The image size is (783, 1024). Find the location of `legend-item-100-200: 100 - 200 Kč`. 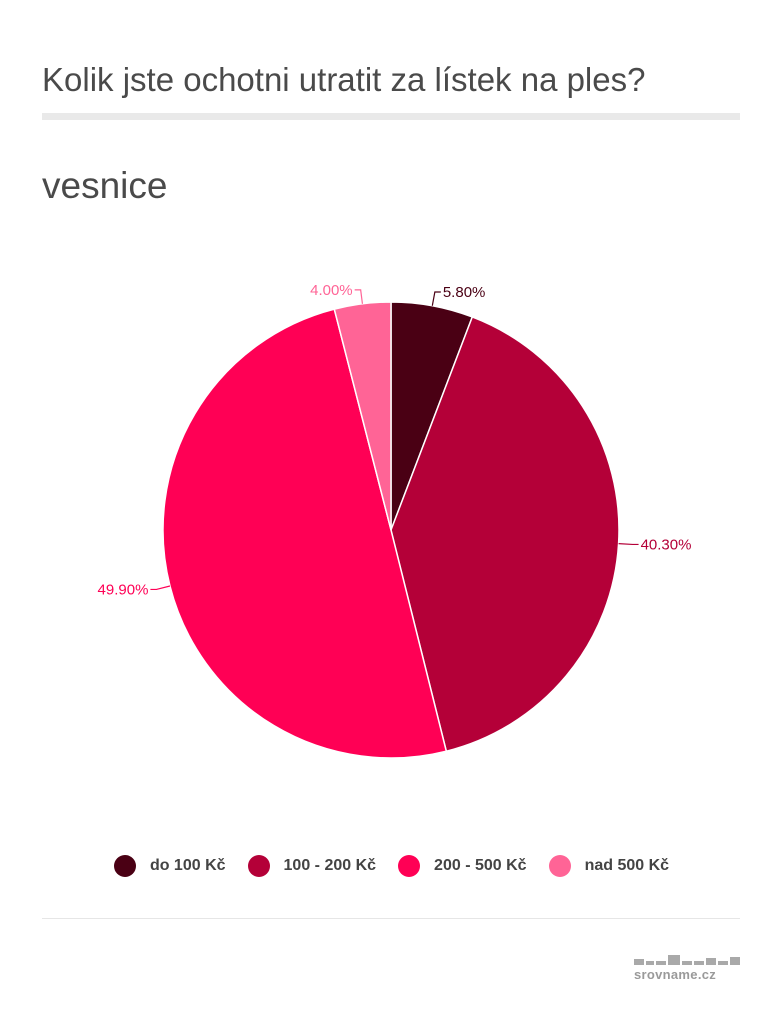

legend-item-100-200: 100 - 200 Kč is located at coordinates (312, 866).